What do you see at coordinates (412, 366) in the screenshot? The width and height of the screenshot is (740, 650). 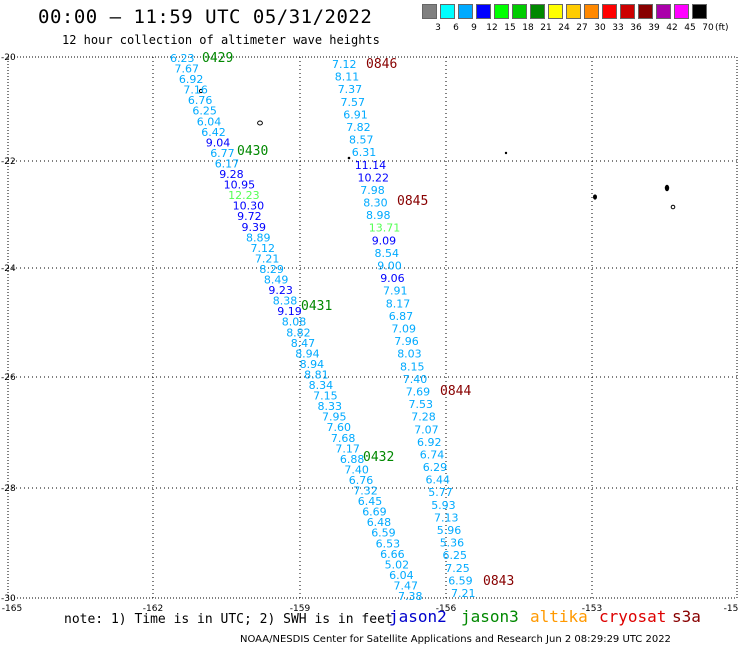 I see `wave-height-value: 8.15` at bounding box center [412, 366].